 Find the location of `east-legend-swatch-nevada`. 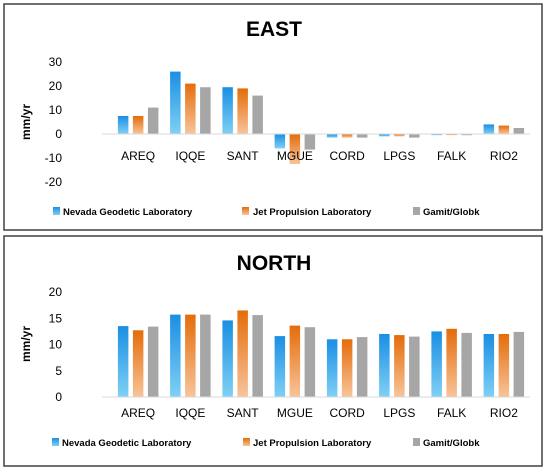

east-legend-swatch-nevada is located at coordinates (56, 211).